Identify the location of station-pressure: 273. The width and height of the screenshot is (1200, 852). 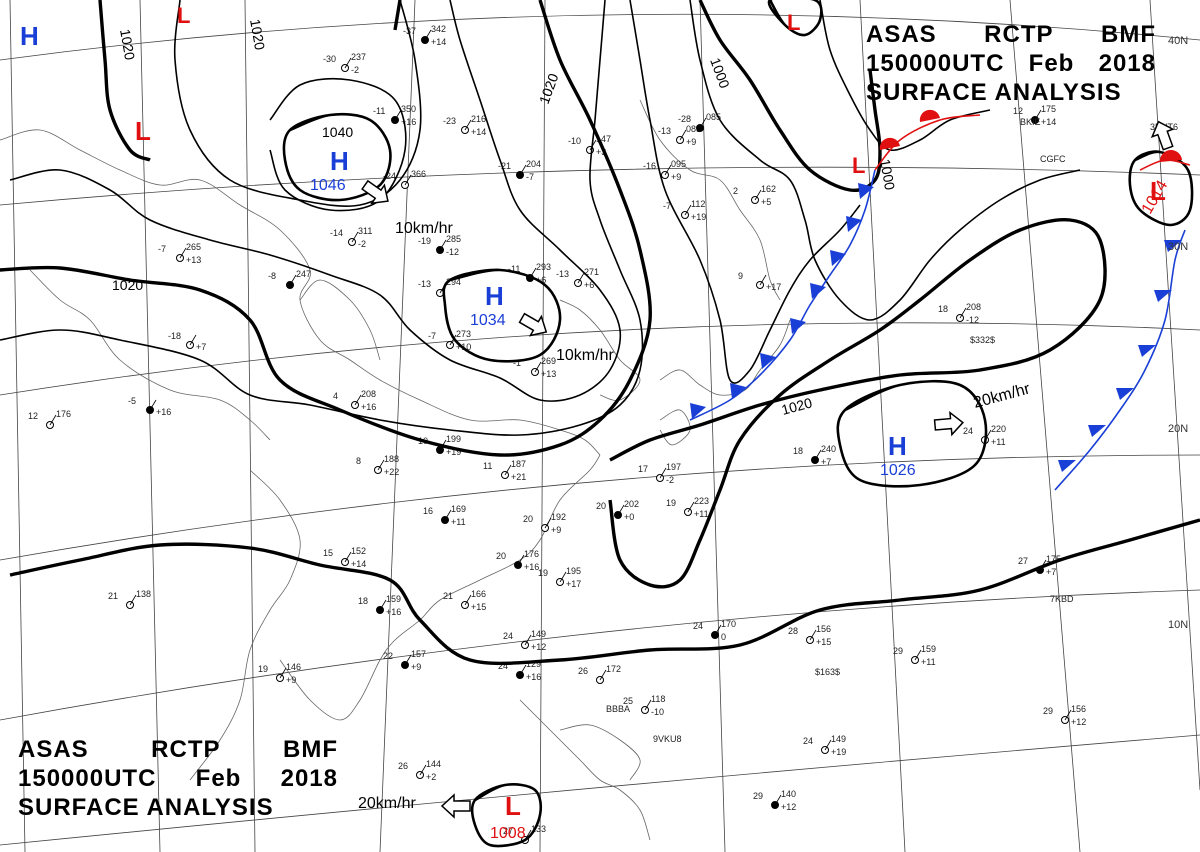
(463, 334).